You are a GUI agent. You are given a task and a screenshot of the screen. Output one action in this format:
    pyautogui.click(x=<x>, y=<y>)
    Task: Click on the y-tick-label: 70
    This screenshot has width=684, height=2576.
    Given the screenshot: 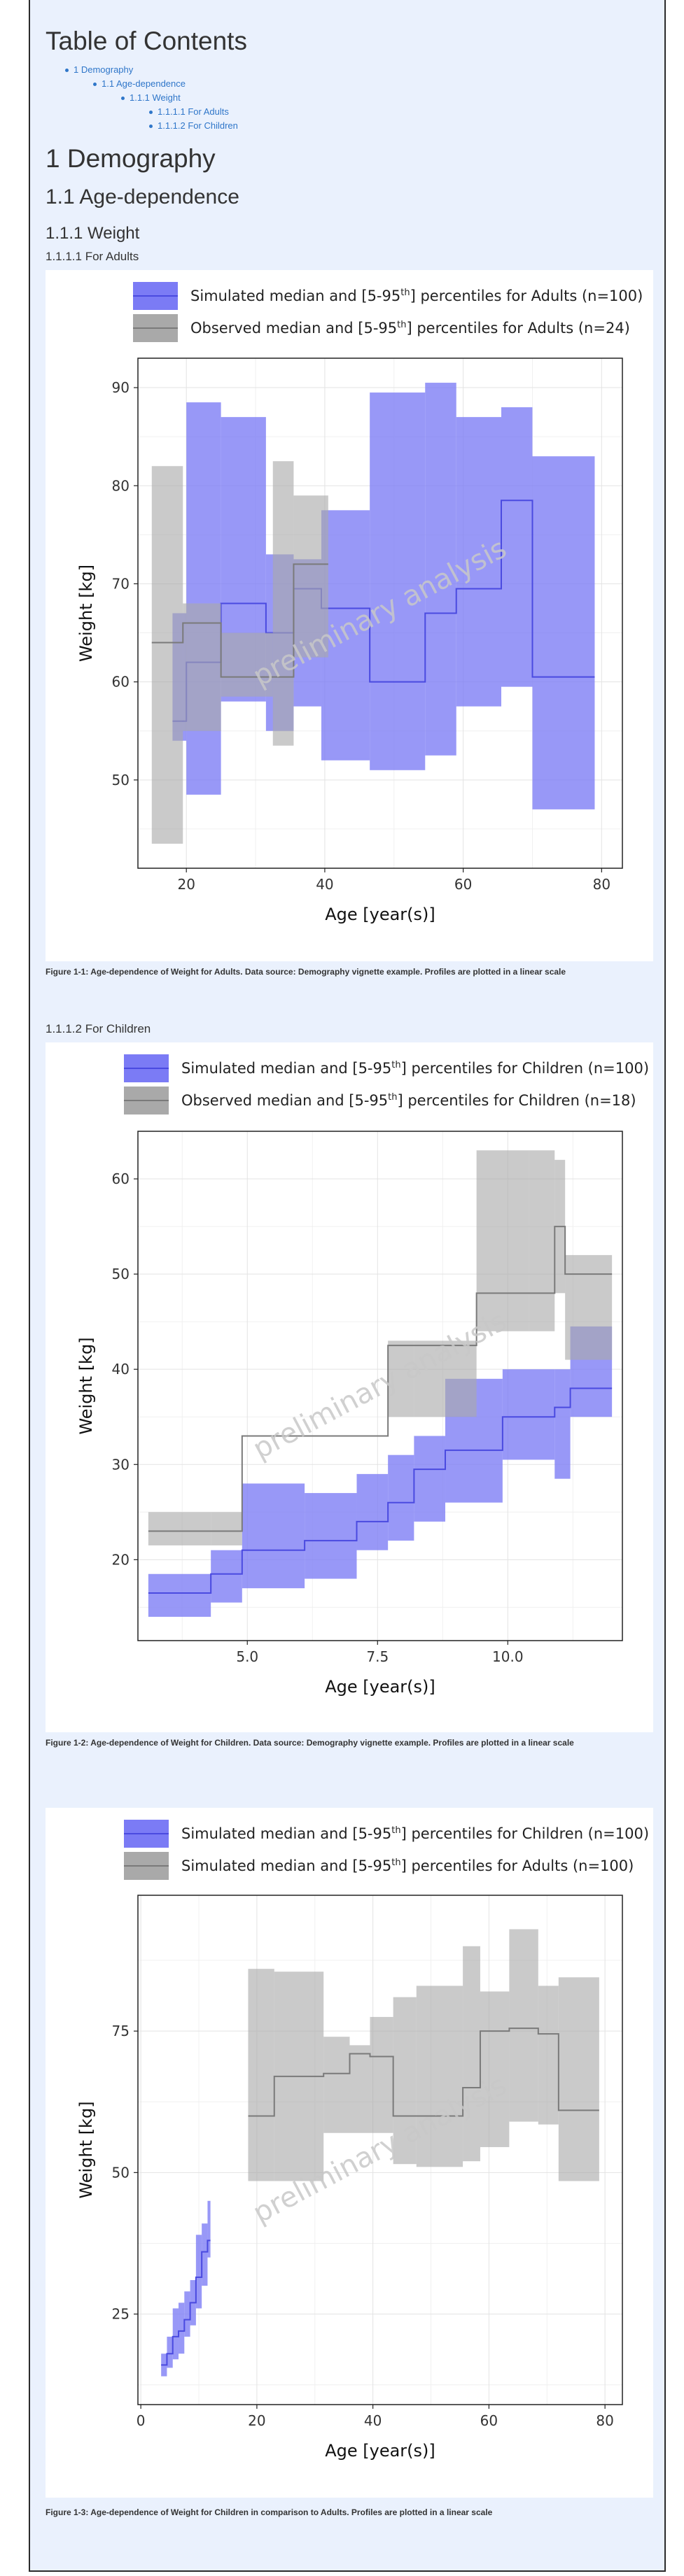 What is the action you would take?
    pyautogui.click(x=121, y=583)
    